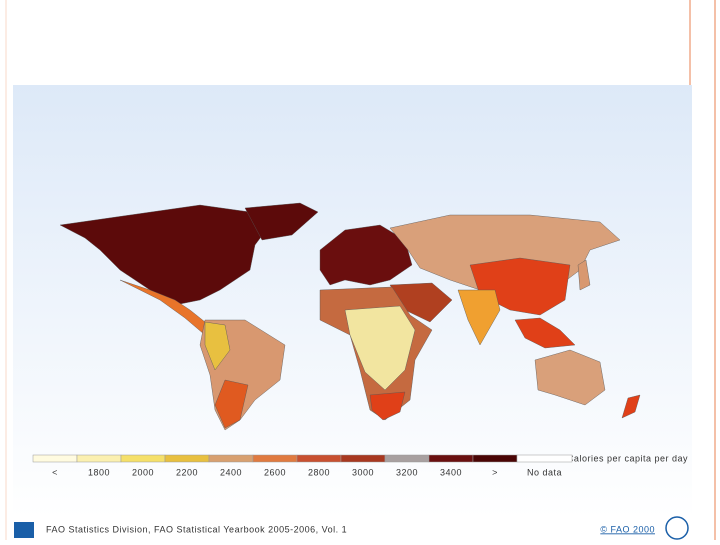 The height and width of the screenshot is (545, 720). I want to click on legend-label: 2200, so click(187, 472).